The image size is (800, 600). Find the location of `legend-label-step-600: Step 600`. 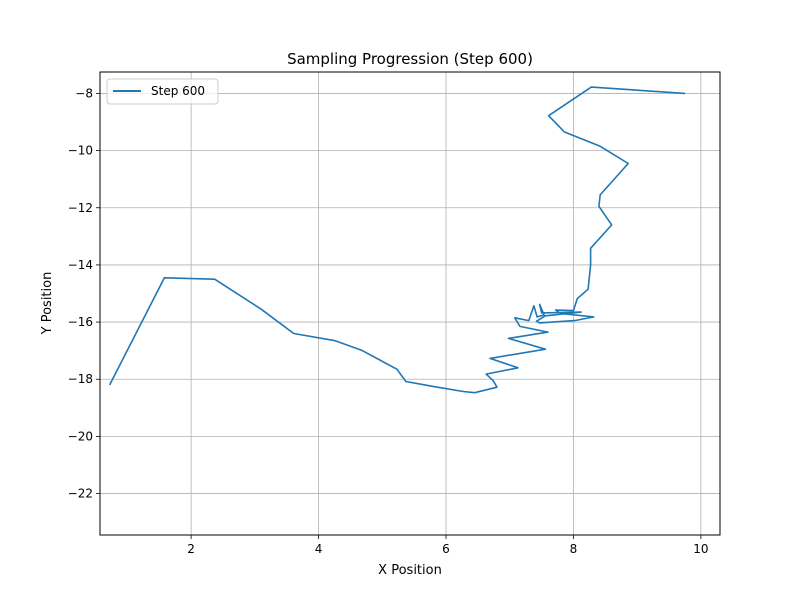

legend-label-step-600: Step 600 is located at coordinates (178, 91).